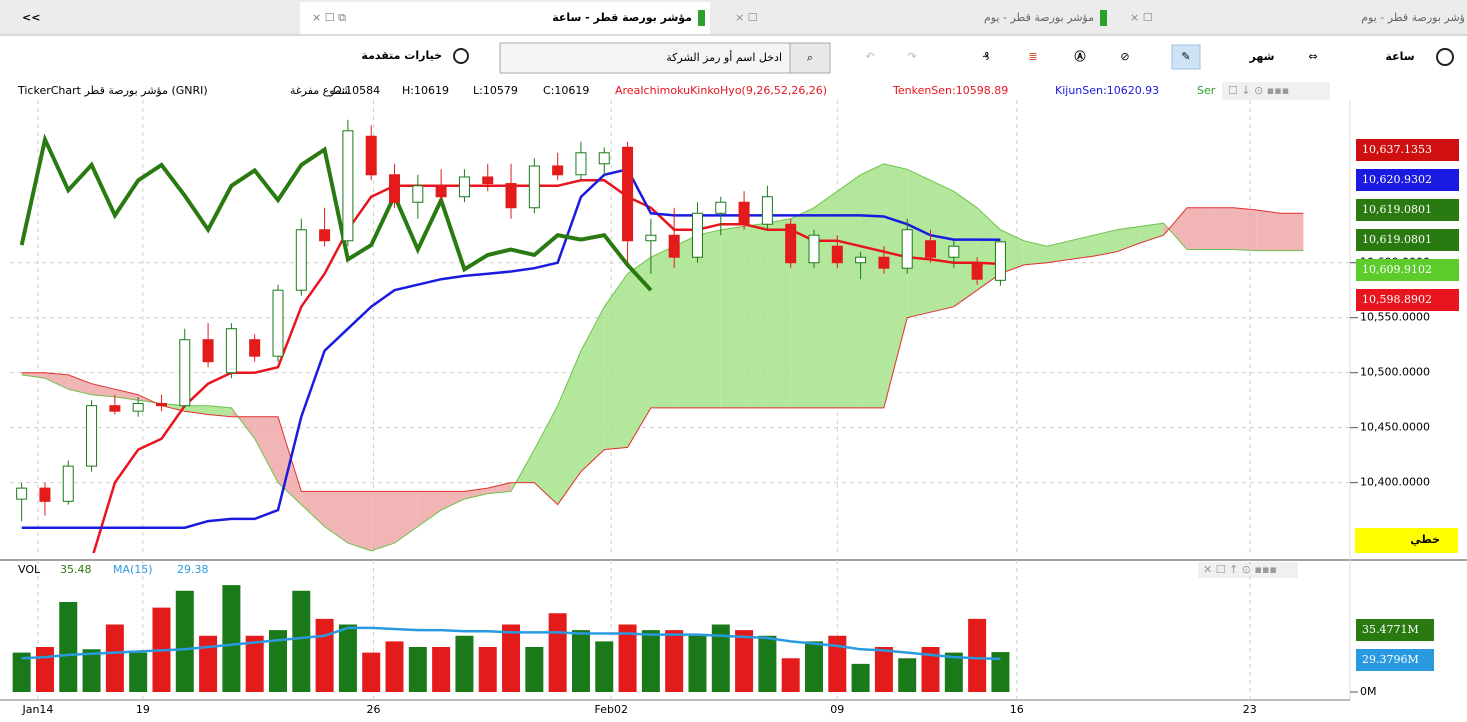  Describe the element at coordinates (1250, 709) in the screenshot. I see `x-tick-label: 23` at that location.